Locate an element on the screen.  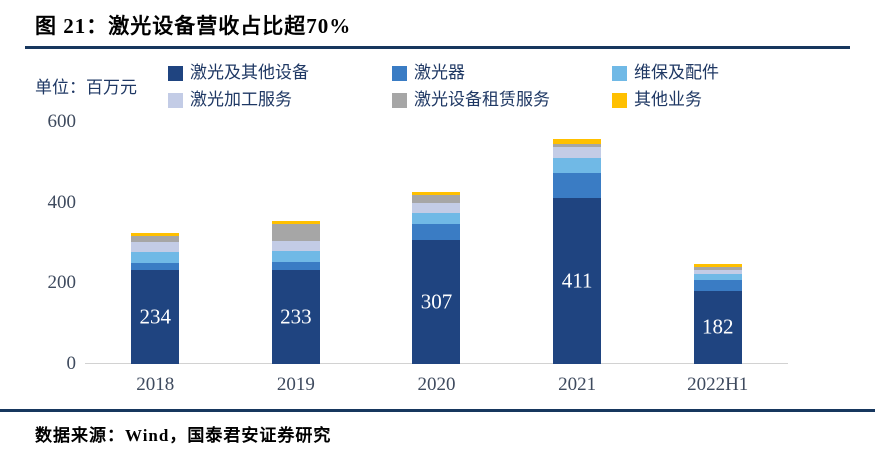
bar-value-label: 234 is located at coordinates (155, 316).